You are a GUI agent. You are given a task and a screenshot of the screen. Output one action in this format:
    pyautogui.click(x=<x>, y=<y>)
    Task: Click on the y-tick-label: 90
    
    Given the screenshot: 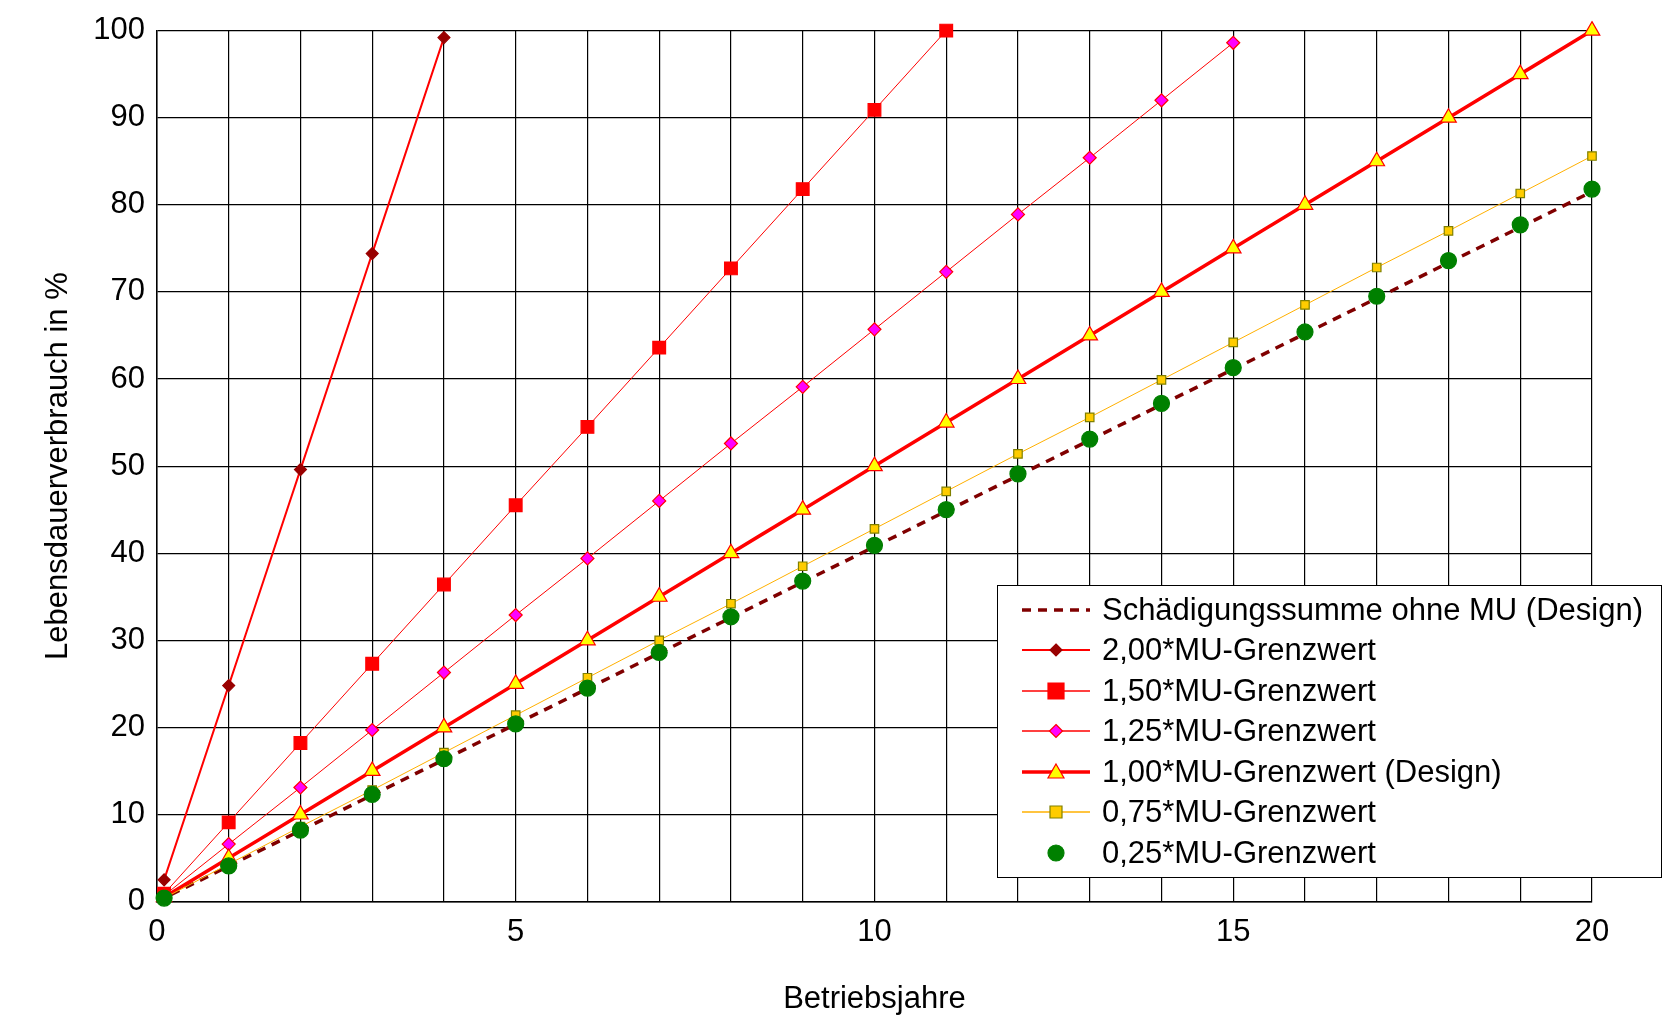 What is the action you would take?
    pyautogui.click(x=127, y=116)
    